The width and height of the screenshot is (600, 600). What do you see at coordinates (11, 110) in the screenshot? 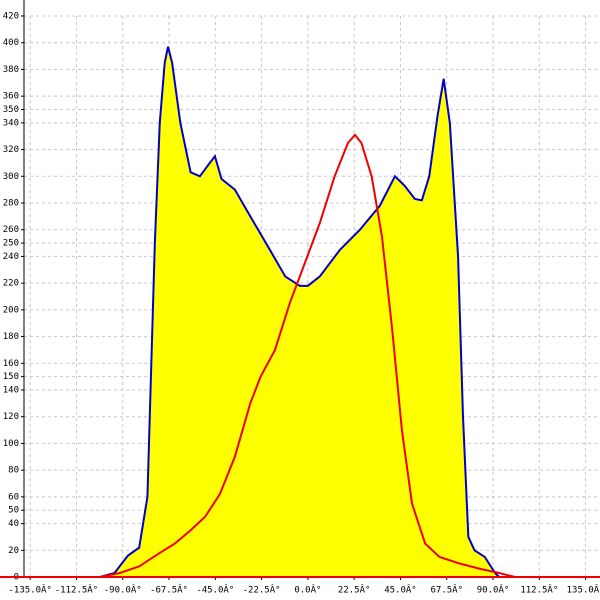
I see `y-tick-label: 350` at bounding box center [11, 110].